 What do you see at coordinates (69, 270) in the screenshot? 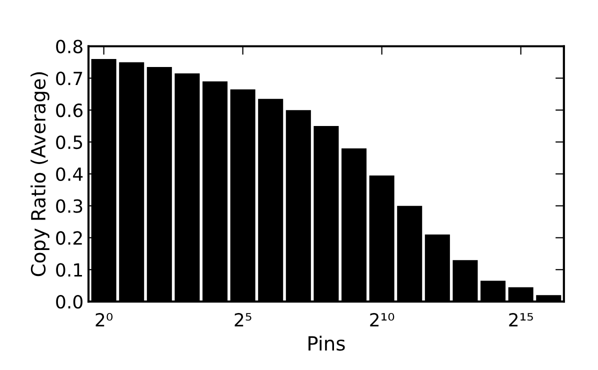
I see `y-tick-label: 0.1` at bounding box center [69, 270].